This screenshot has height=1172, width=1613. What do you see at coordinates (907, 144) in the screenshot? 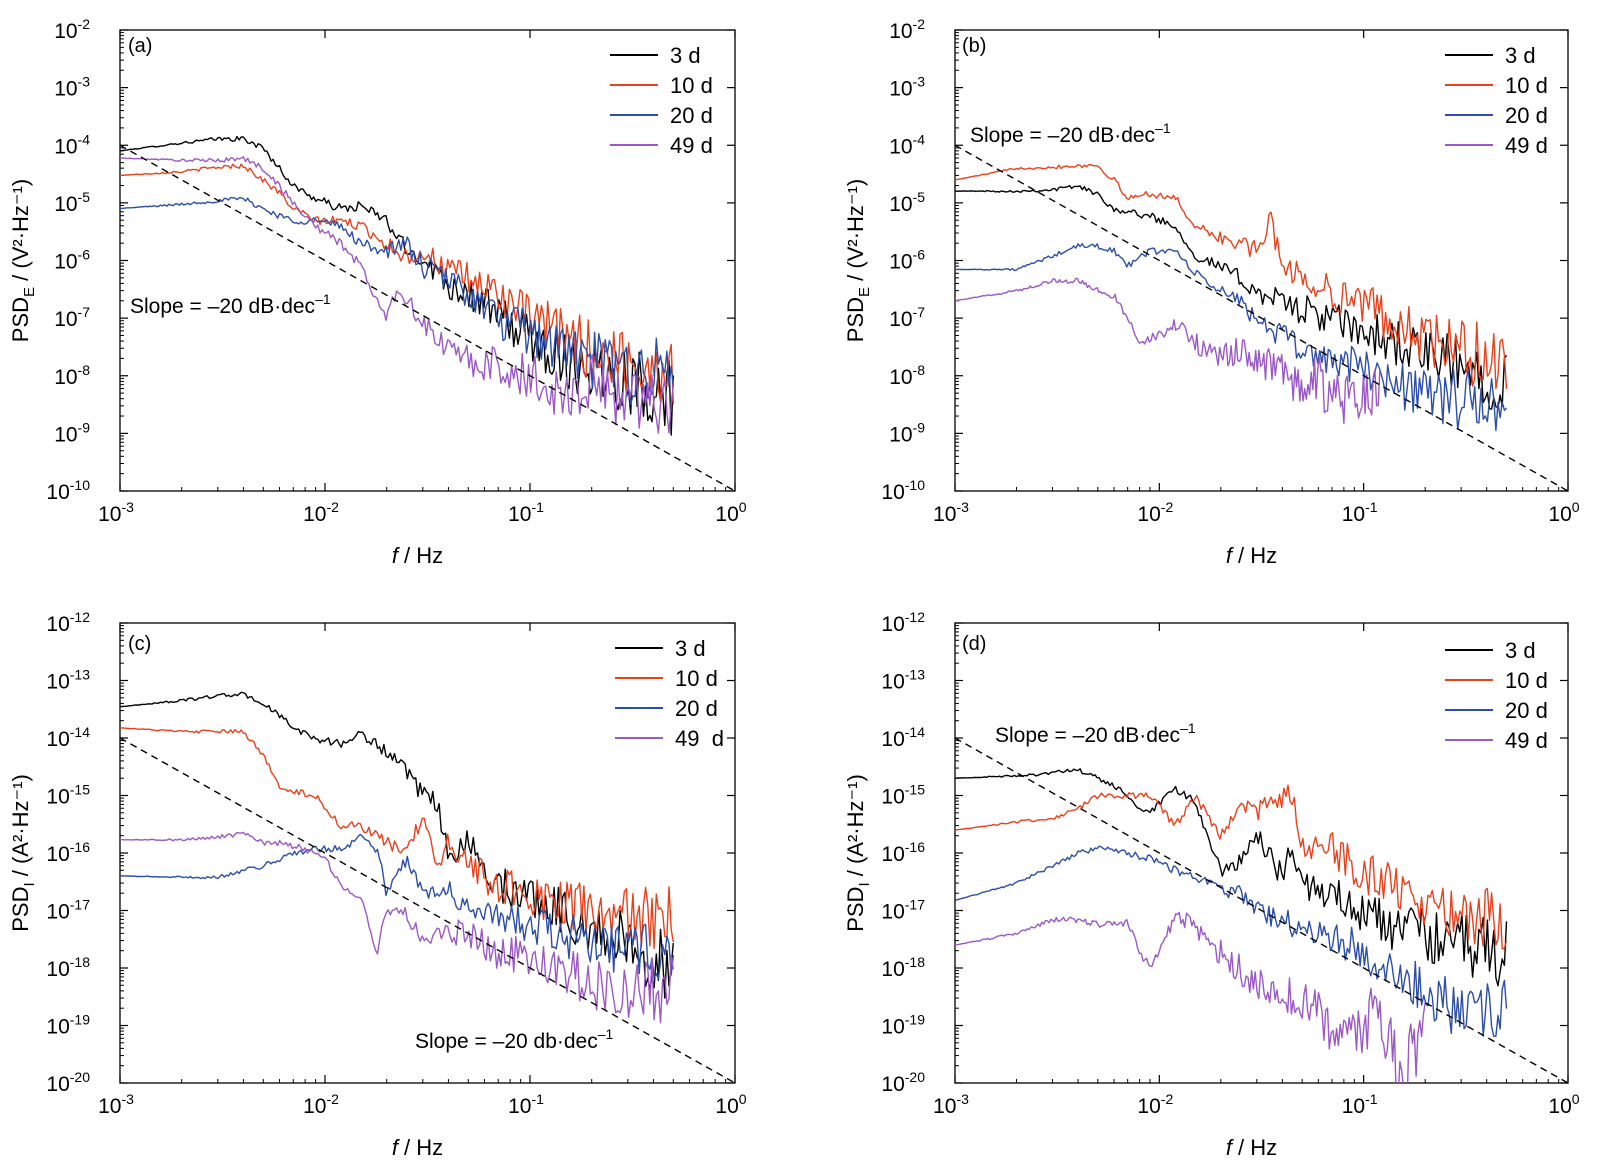
I see `y-tick-label: 10⁻⁴` at bounding box center [907, 144].